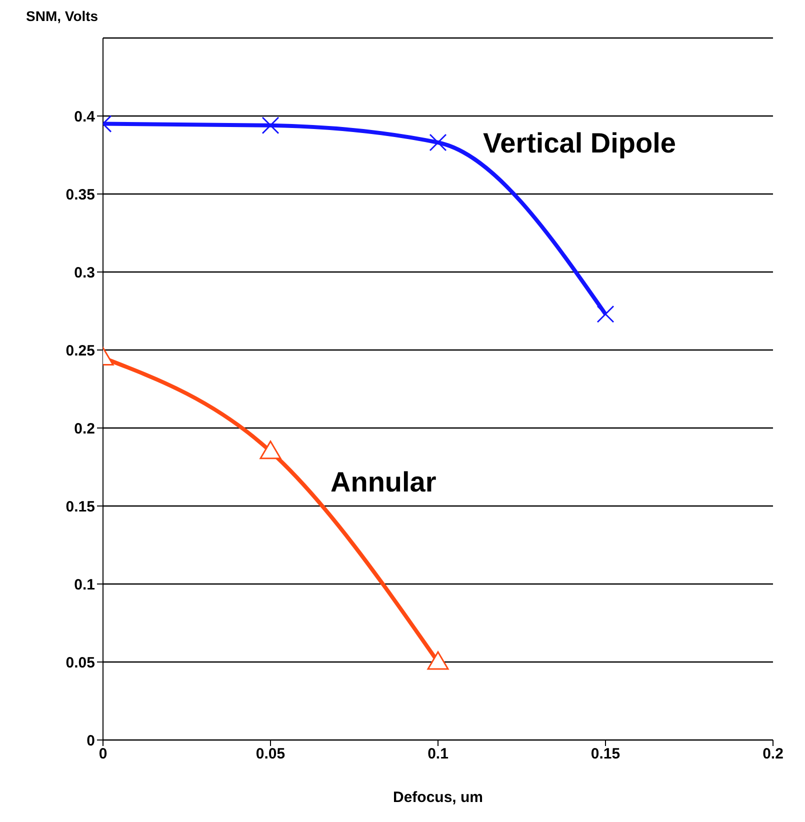  Describe the element at coordinates (579, 143) in the screenshot. I see `series-label: Vertical Dipole` at that location.